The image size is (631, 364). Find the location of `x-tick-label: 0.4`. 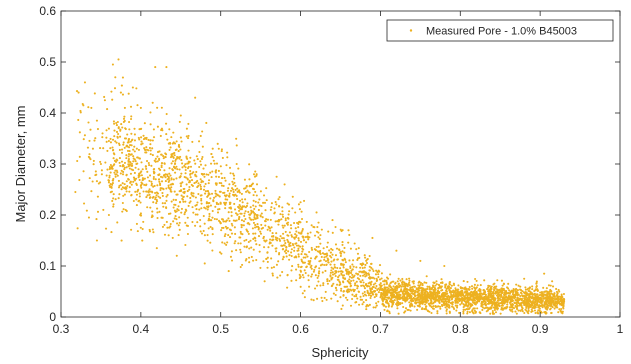

x-tick-label: 0.4 is located at coordinates (141, 329).